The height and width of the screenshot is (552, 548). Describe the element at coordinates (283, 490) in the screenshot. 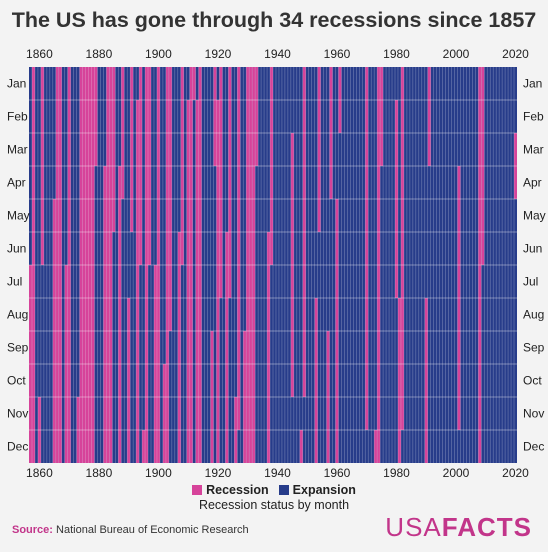

I see `expansion-swatch` at that location.